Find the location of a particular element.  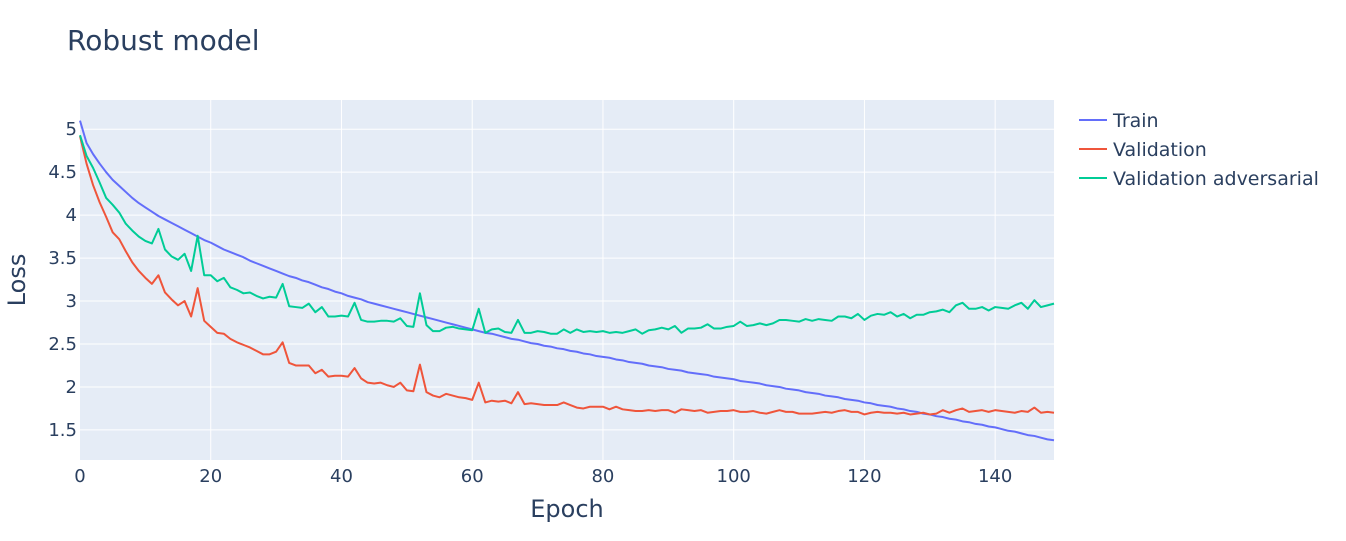

x-tick-label: 40 is located at coordinates (341, 476).